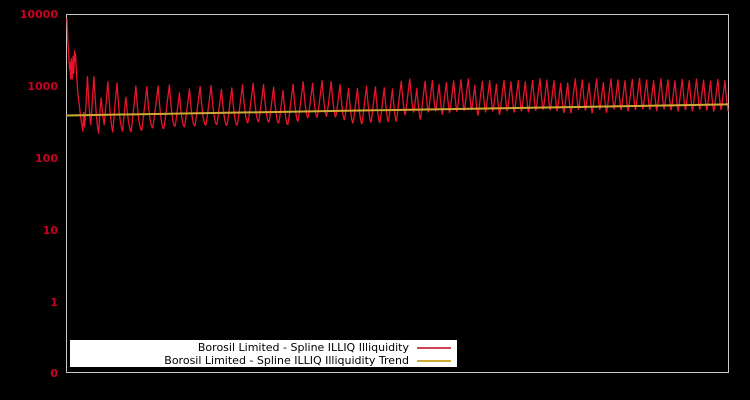 This screenshot has width=750, height=400. Describe the element at coordinates (54, 302) in the screenshot. I see `ytick-label-1: 1` at that location.